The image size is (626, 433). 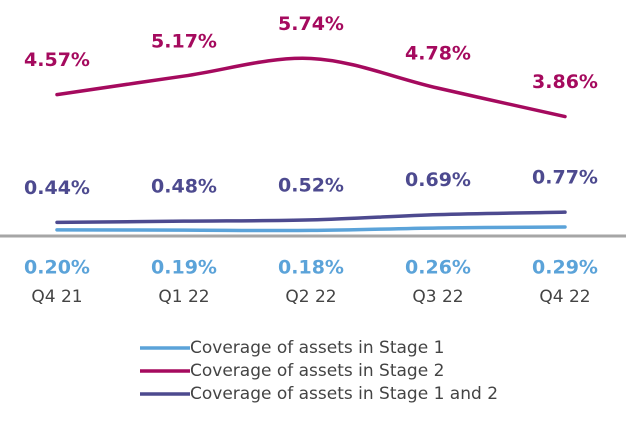 I want to click on legend-label: Coverage of assets in Stage 1 and 2, so click(x=344, y=394).